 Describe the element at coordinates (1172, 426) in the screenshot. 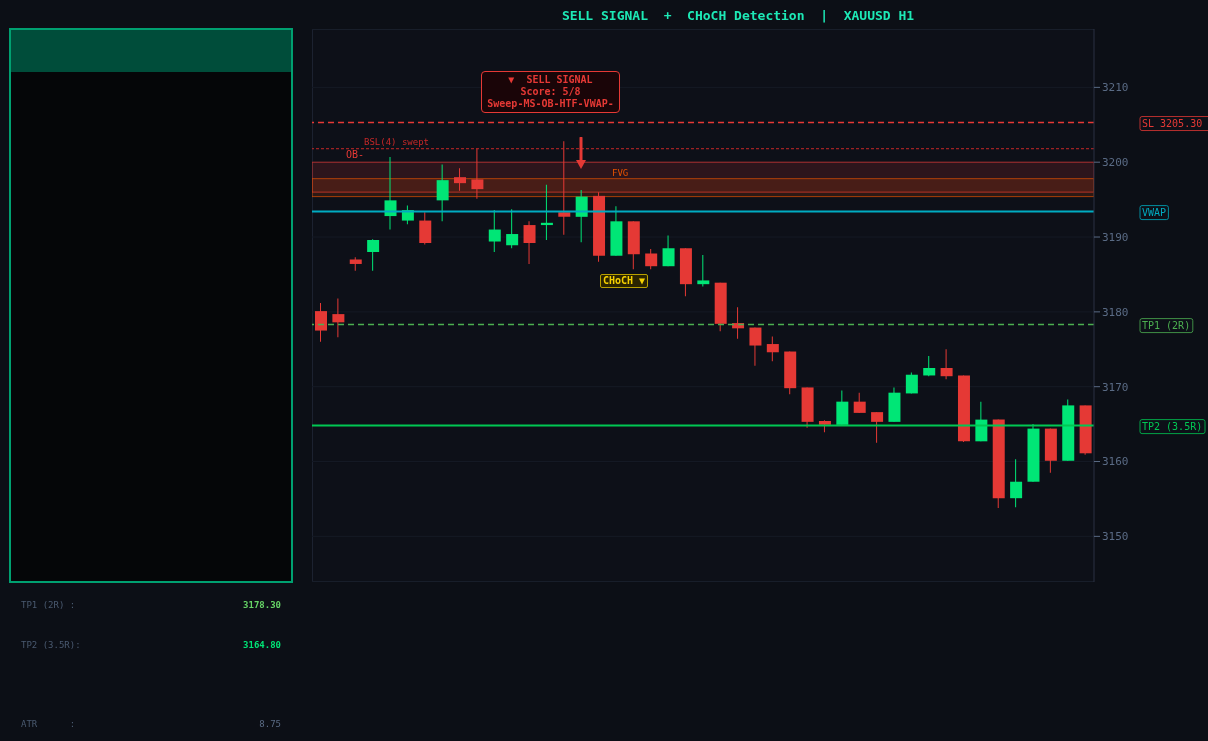

I see `ref-line-label: TP2 (3.5R)` at that location.